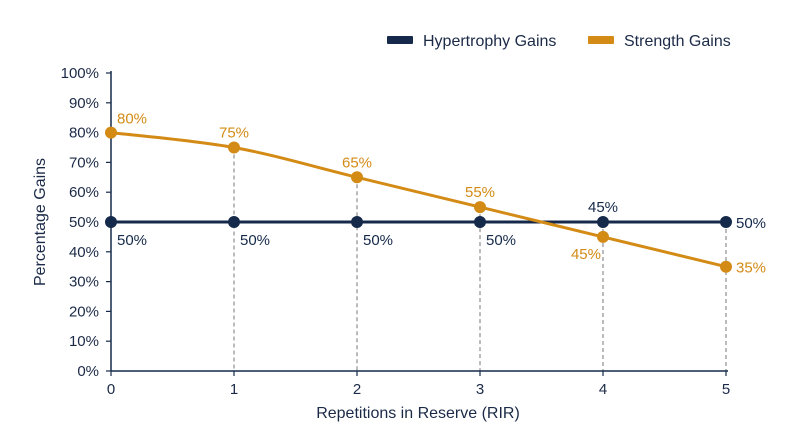  What do you see at coordinates (677, 41) in the screenshot?
I see `legend-label-strength: Strength Gains` at bounding box center [677, 41].